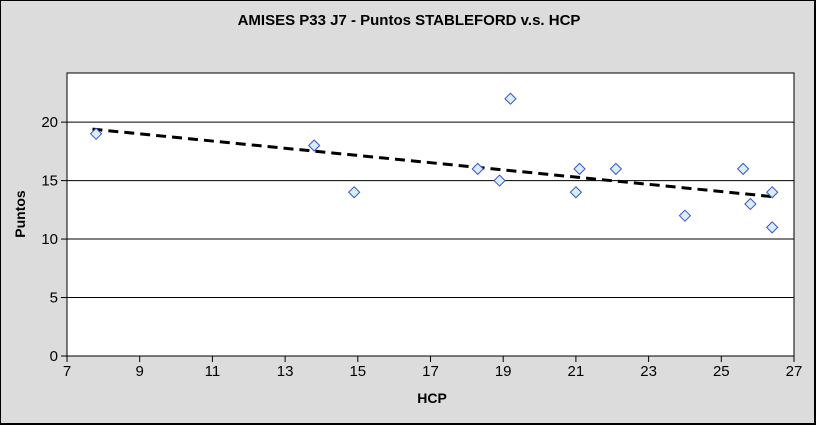  I want to click on y-tick-label: 10, so click(49, 239).